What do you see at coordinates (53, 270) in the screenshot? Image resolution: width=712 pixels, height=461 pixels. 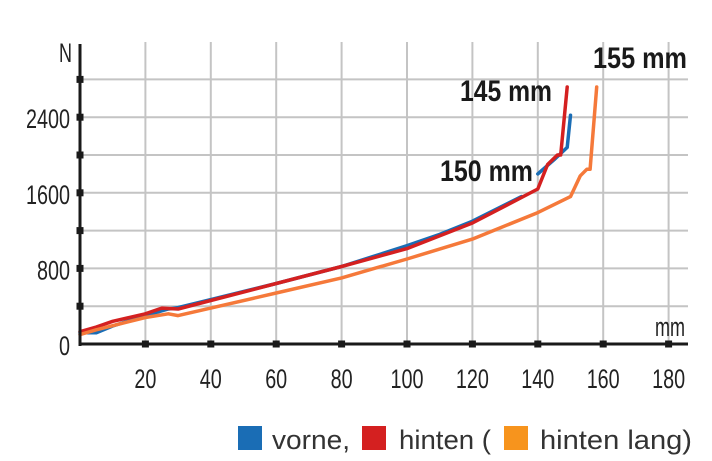 I see `y-tick-label: 800` at bounding box center [53, 270].